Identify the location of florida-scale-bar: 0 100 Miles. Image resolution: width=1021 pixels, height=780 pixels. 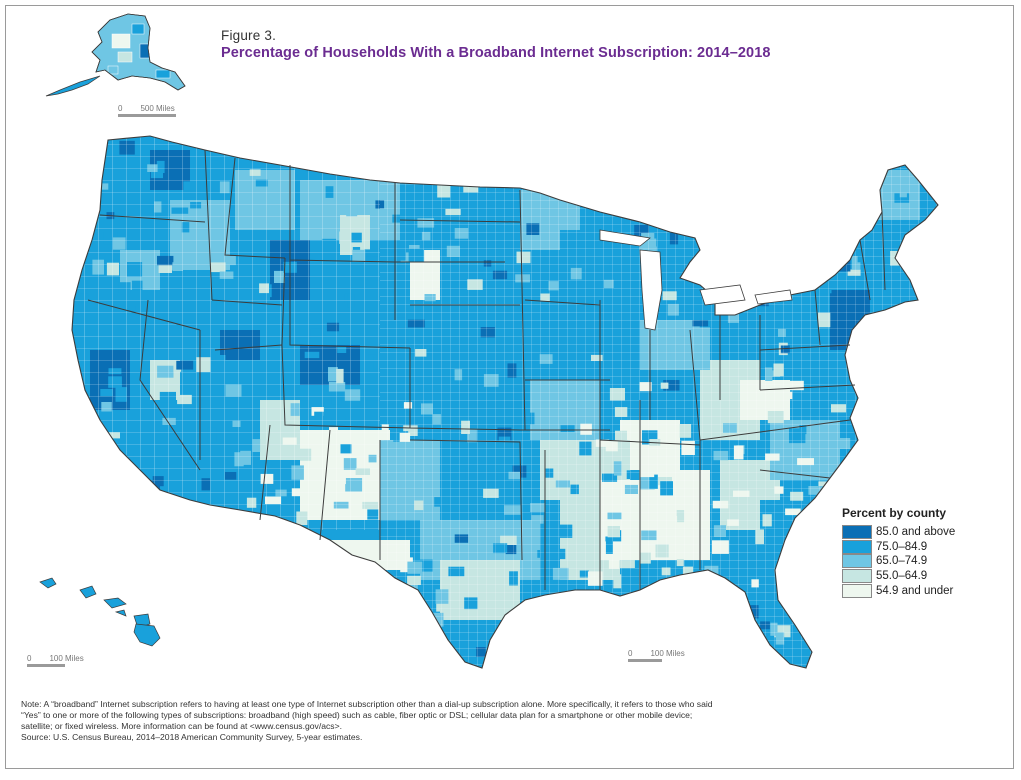
(656, 655).